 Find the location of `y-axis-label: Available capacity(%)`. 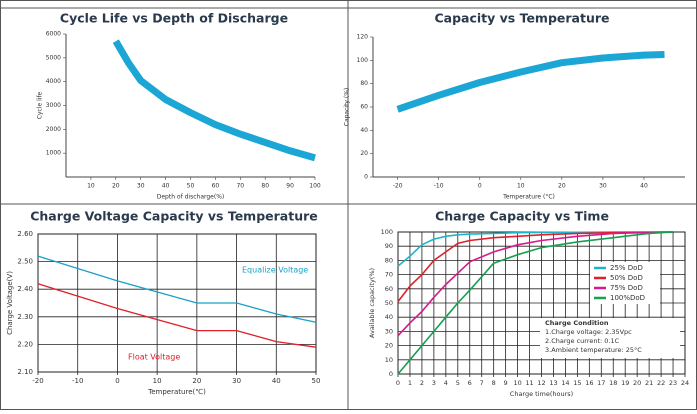

y-axis-label: Available capacity(%) is located at coordinates (372, 303).